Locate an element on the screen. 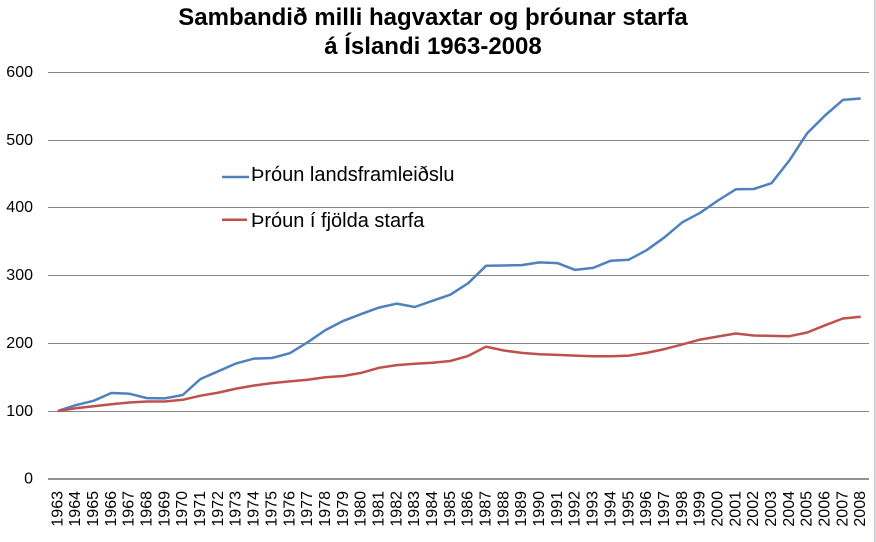 The width and height of the screenshot is (876, 542). svg-text: 2005 is located at coordinates (807, 509).